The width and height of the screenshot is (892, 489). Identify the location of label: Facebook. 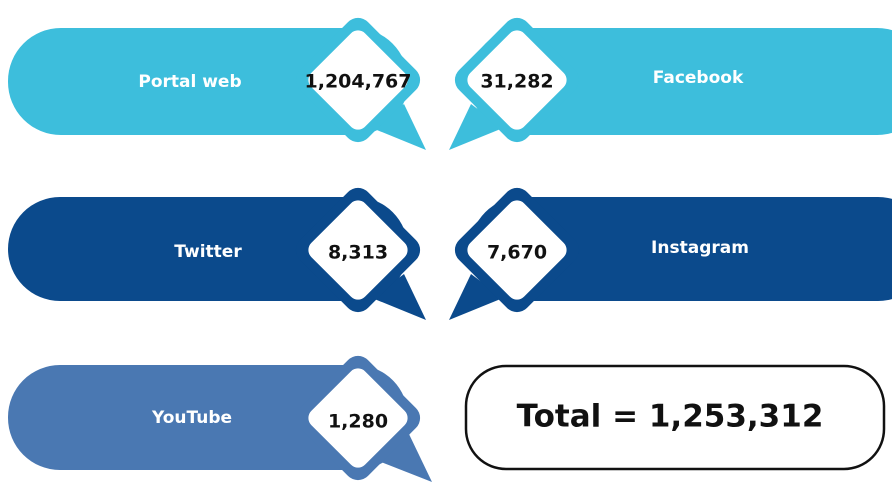
(698, 78).